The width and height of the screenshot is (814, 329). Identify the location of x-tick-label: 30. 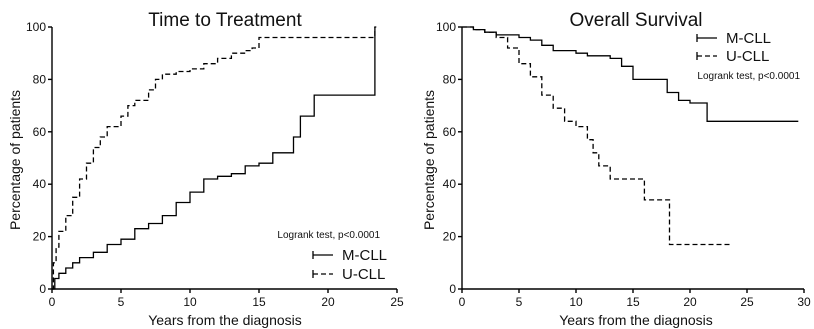
(804, 302).